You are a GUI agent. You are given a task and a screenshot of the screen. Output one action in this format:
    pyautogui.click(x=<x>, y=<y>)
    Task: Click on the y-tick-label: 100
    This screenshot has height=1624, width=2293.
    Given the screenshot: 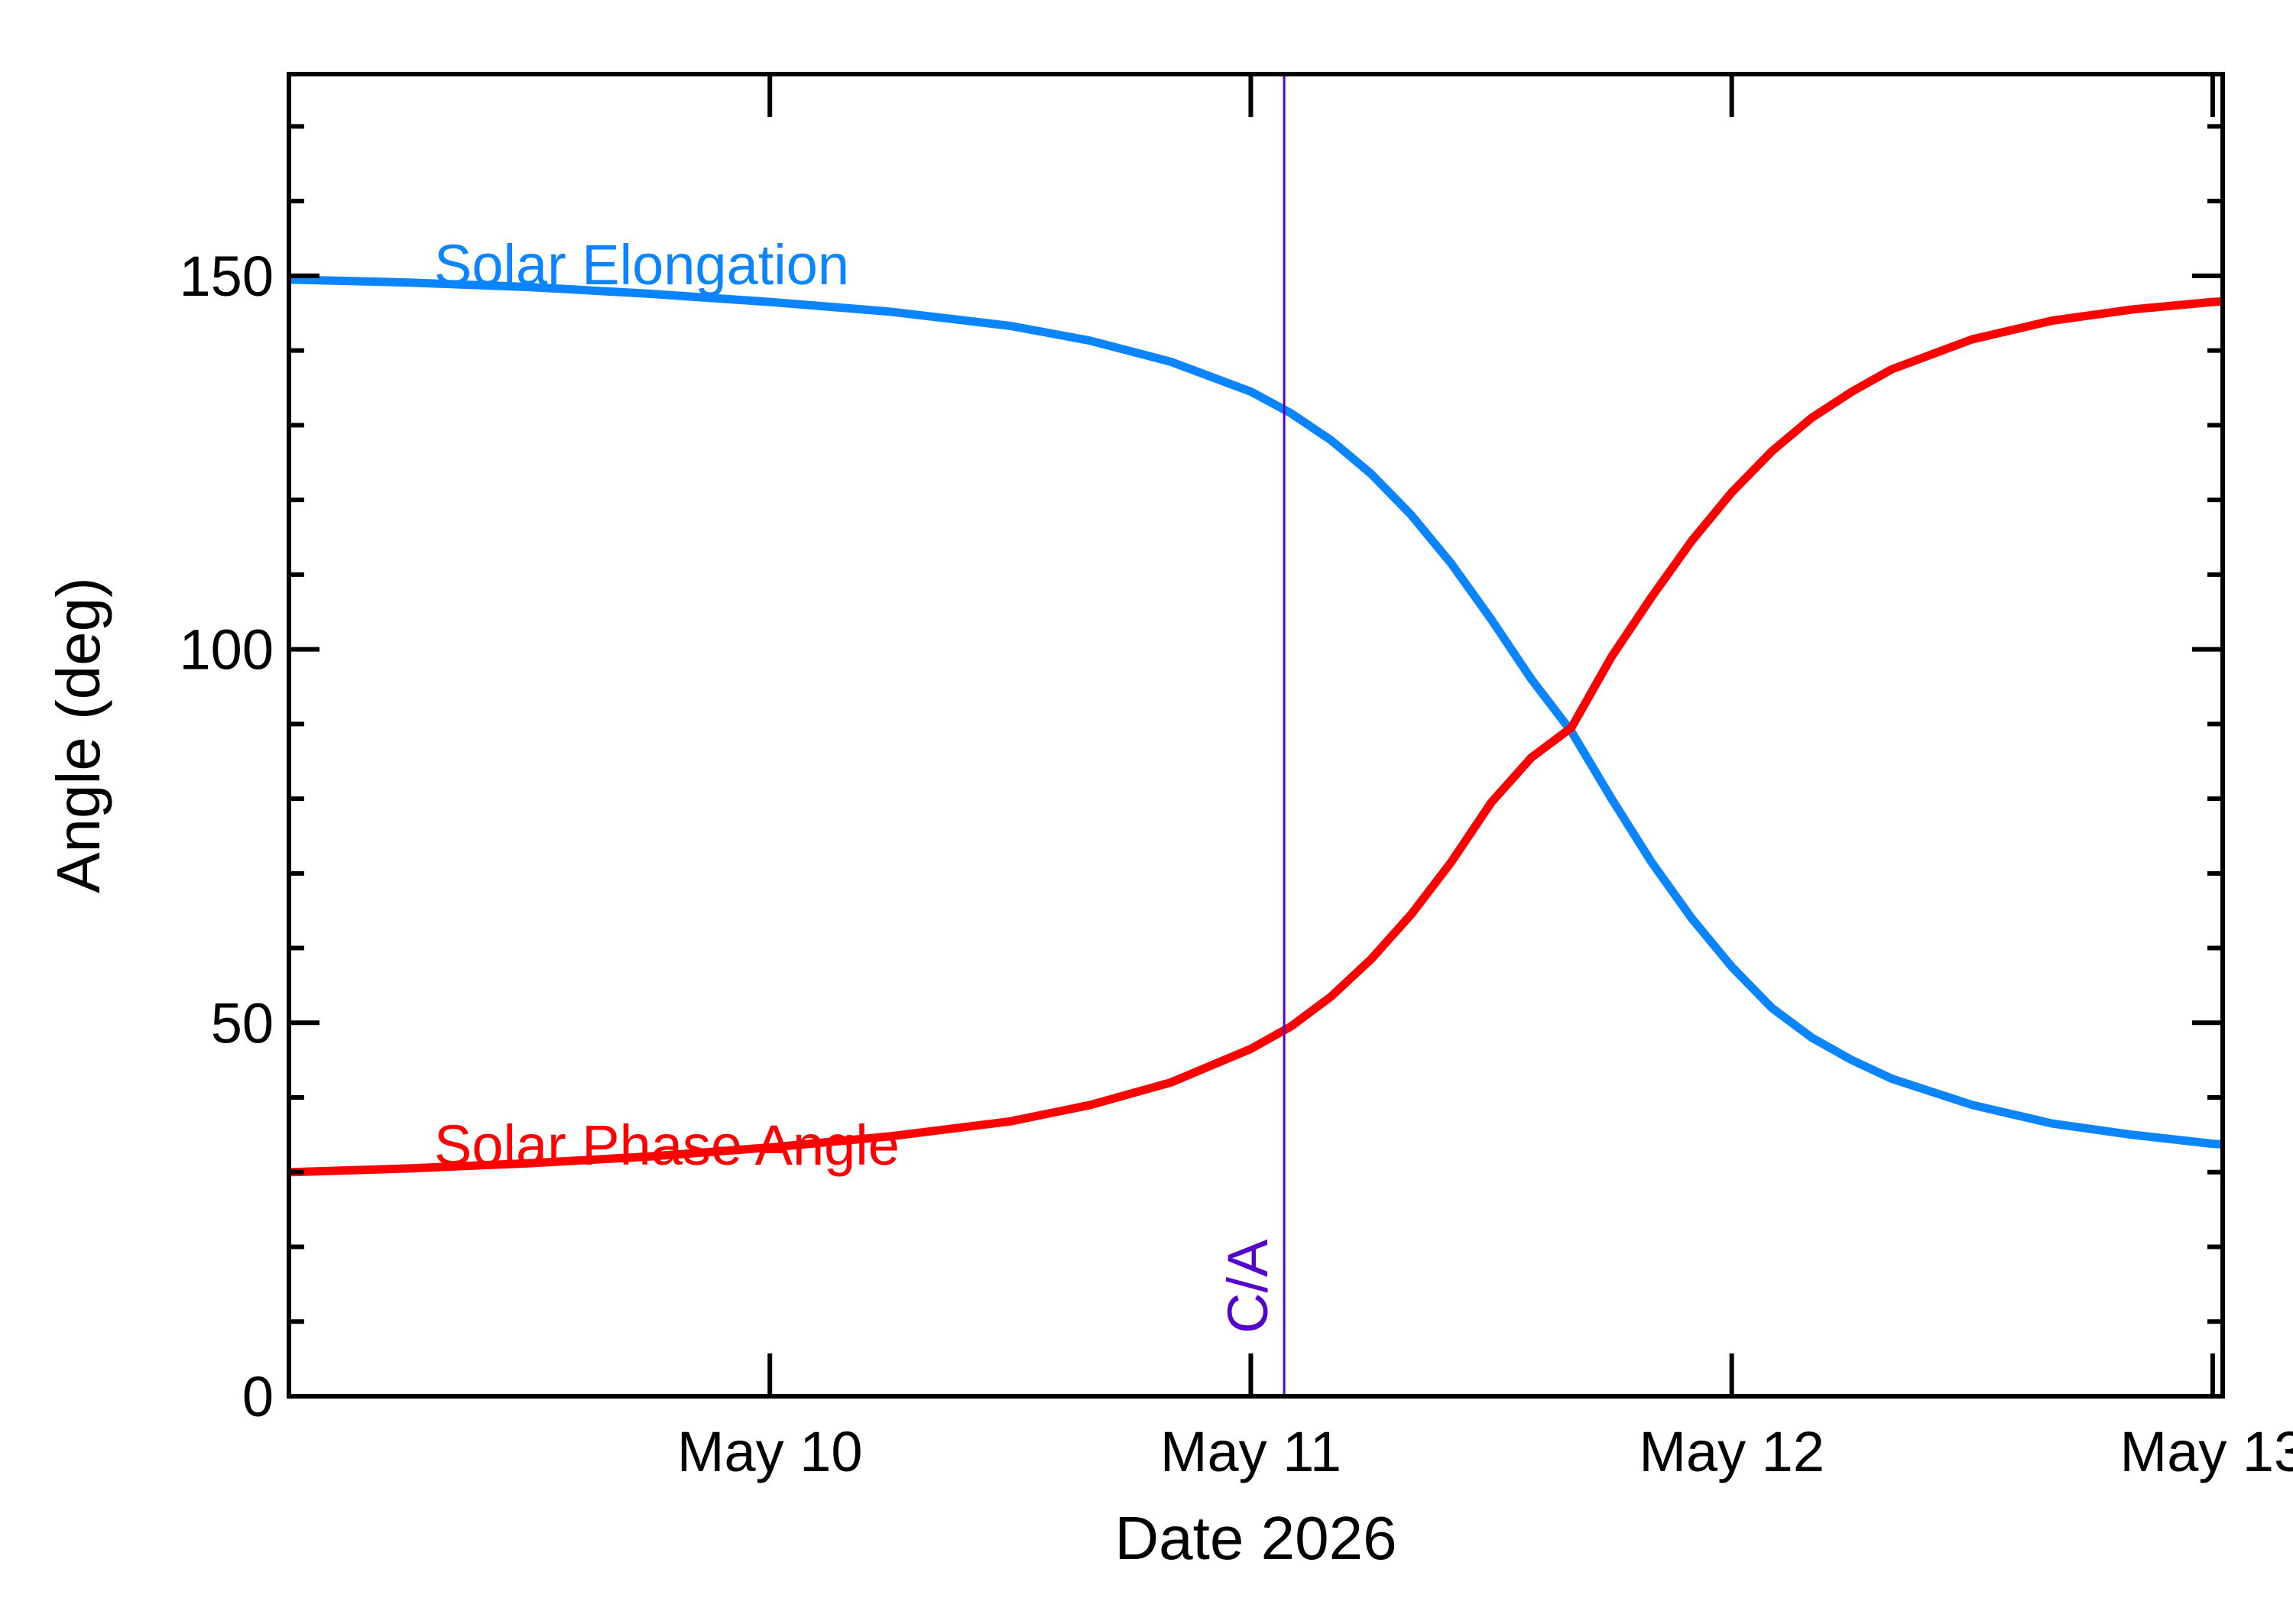 What is the action you would take?
    pyautogui.click(x=227, y=650)
    